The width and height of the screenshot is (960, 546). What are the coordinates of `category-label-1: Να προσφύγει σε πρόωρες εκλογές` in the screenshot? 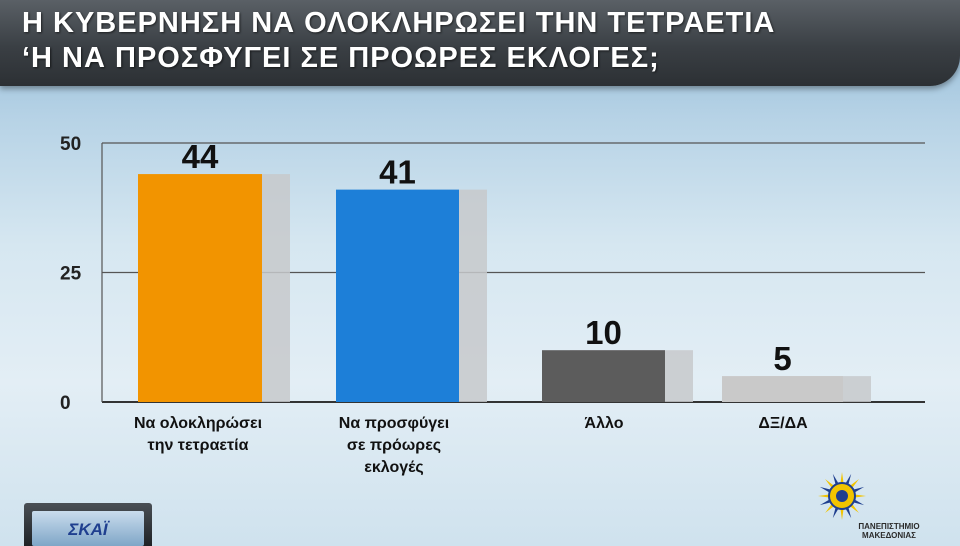 It's located at (394, 445).